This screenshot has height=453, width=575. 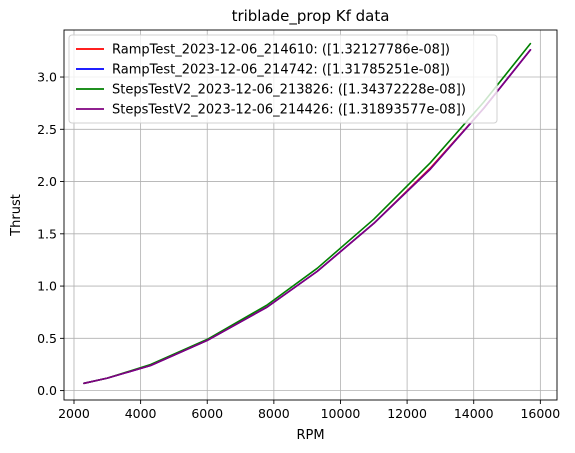 What do you see at coordinates (407, 413) in the screenshot?
I see `x-tick-label: 12000` at bounding box center [407, 413].